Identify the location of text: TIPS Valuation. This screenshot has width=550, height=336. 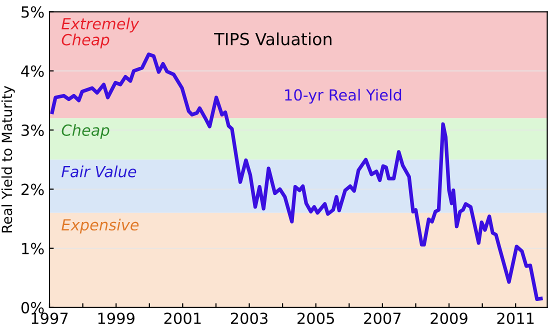
(273, 39).